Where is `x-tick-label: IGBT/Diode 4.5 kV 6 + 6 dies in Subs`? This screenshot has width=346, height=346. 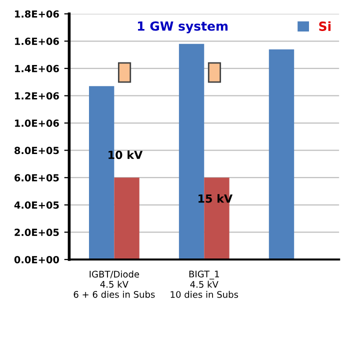 x-tick-label: IGBT/Diode 4.5 kV 6 + 6 dies in Subs is located at coordinates (114, 284).